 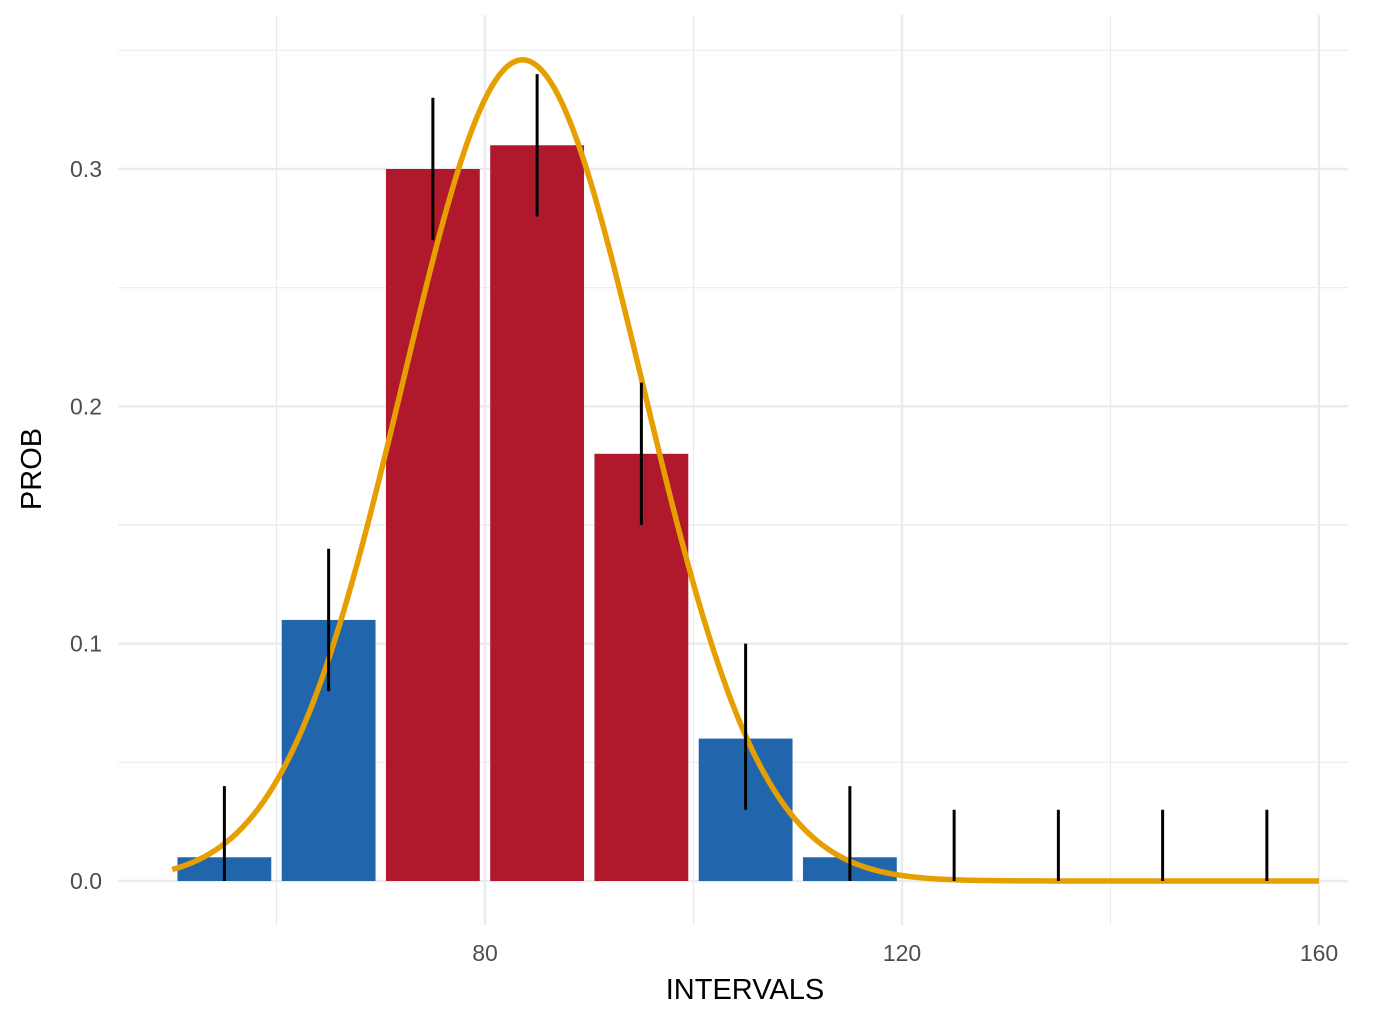 What do you see at coordinates (1319, 953) in the screenshot?
I see `x-tick-label-160: 160` at bounding box center [1319, 953].